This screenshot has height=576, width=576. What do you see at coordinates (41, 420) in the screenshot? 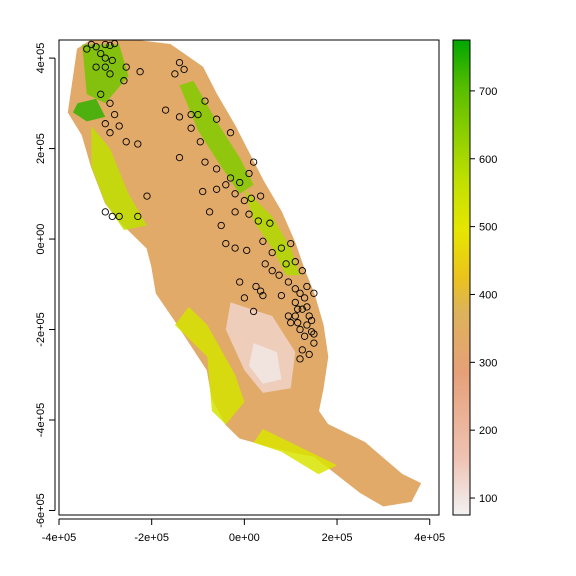
I see `y-tick-label: -4e+05` at bounding box center [41, 420].